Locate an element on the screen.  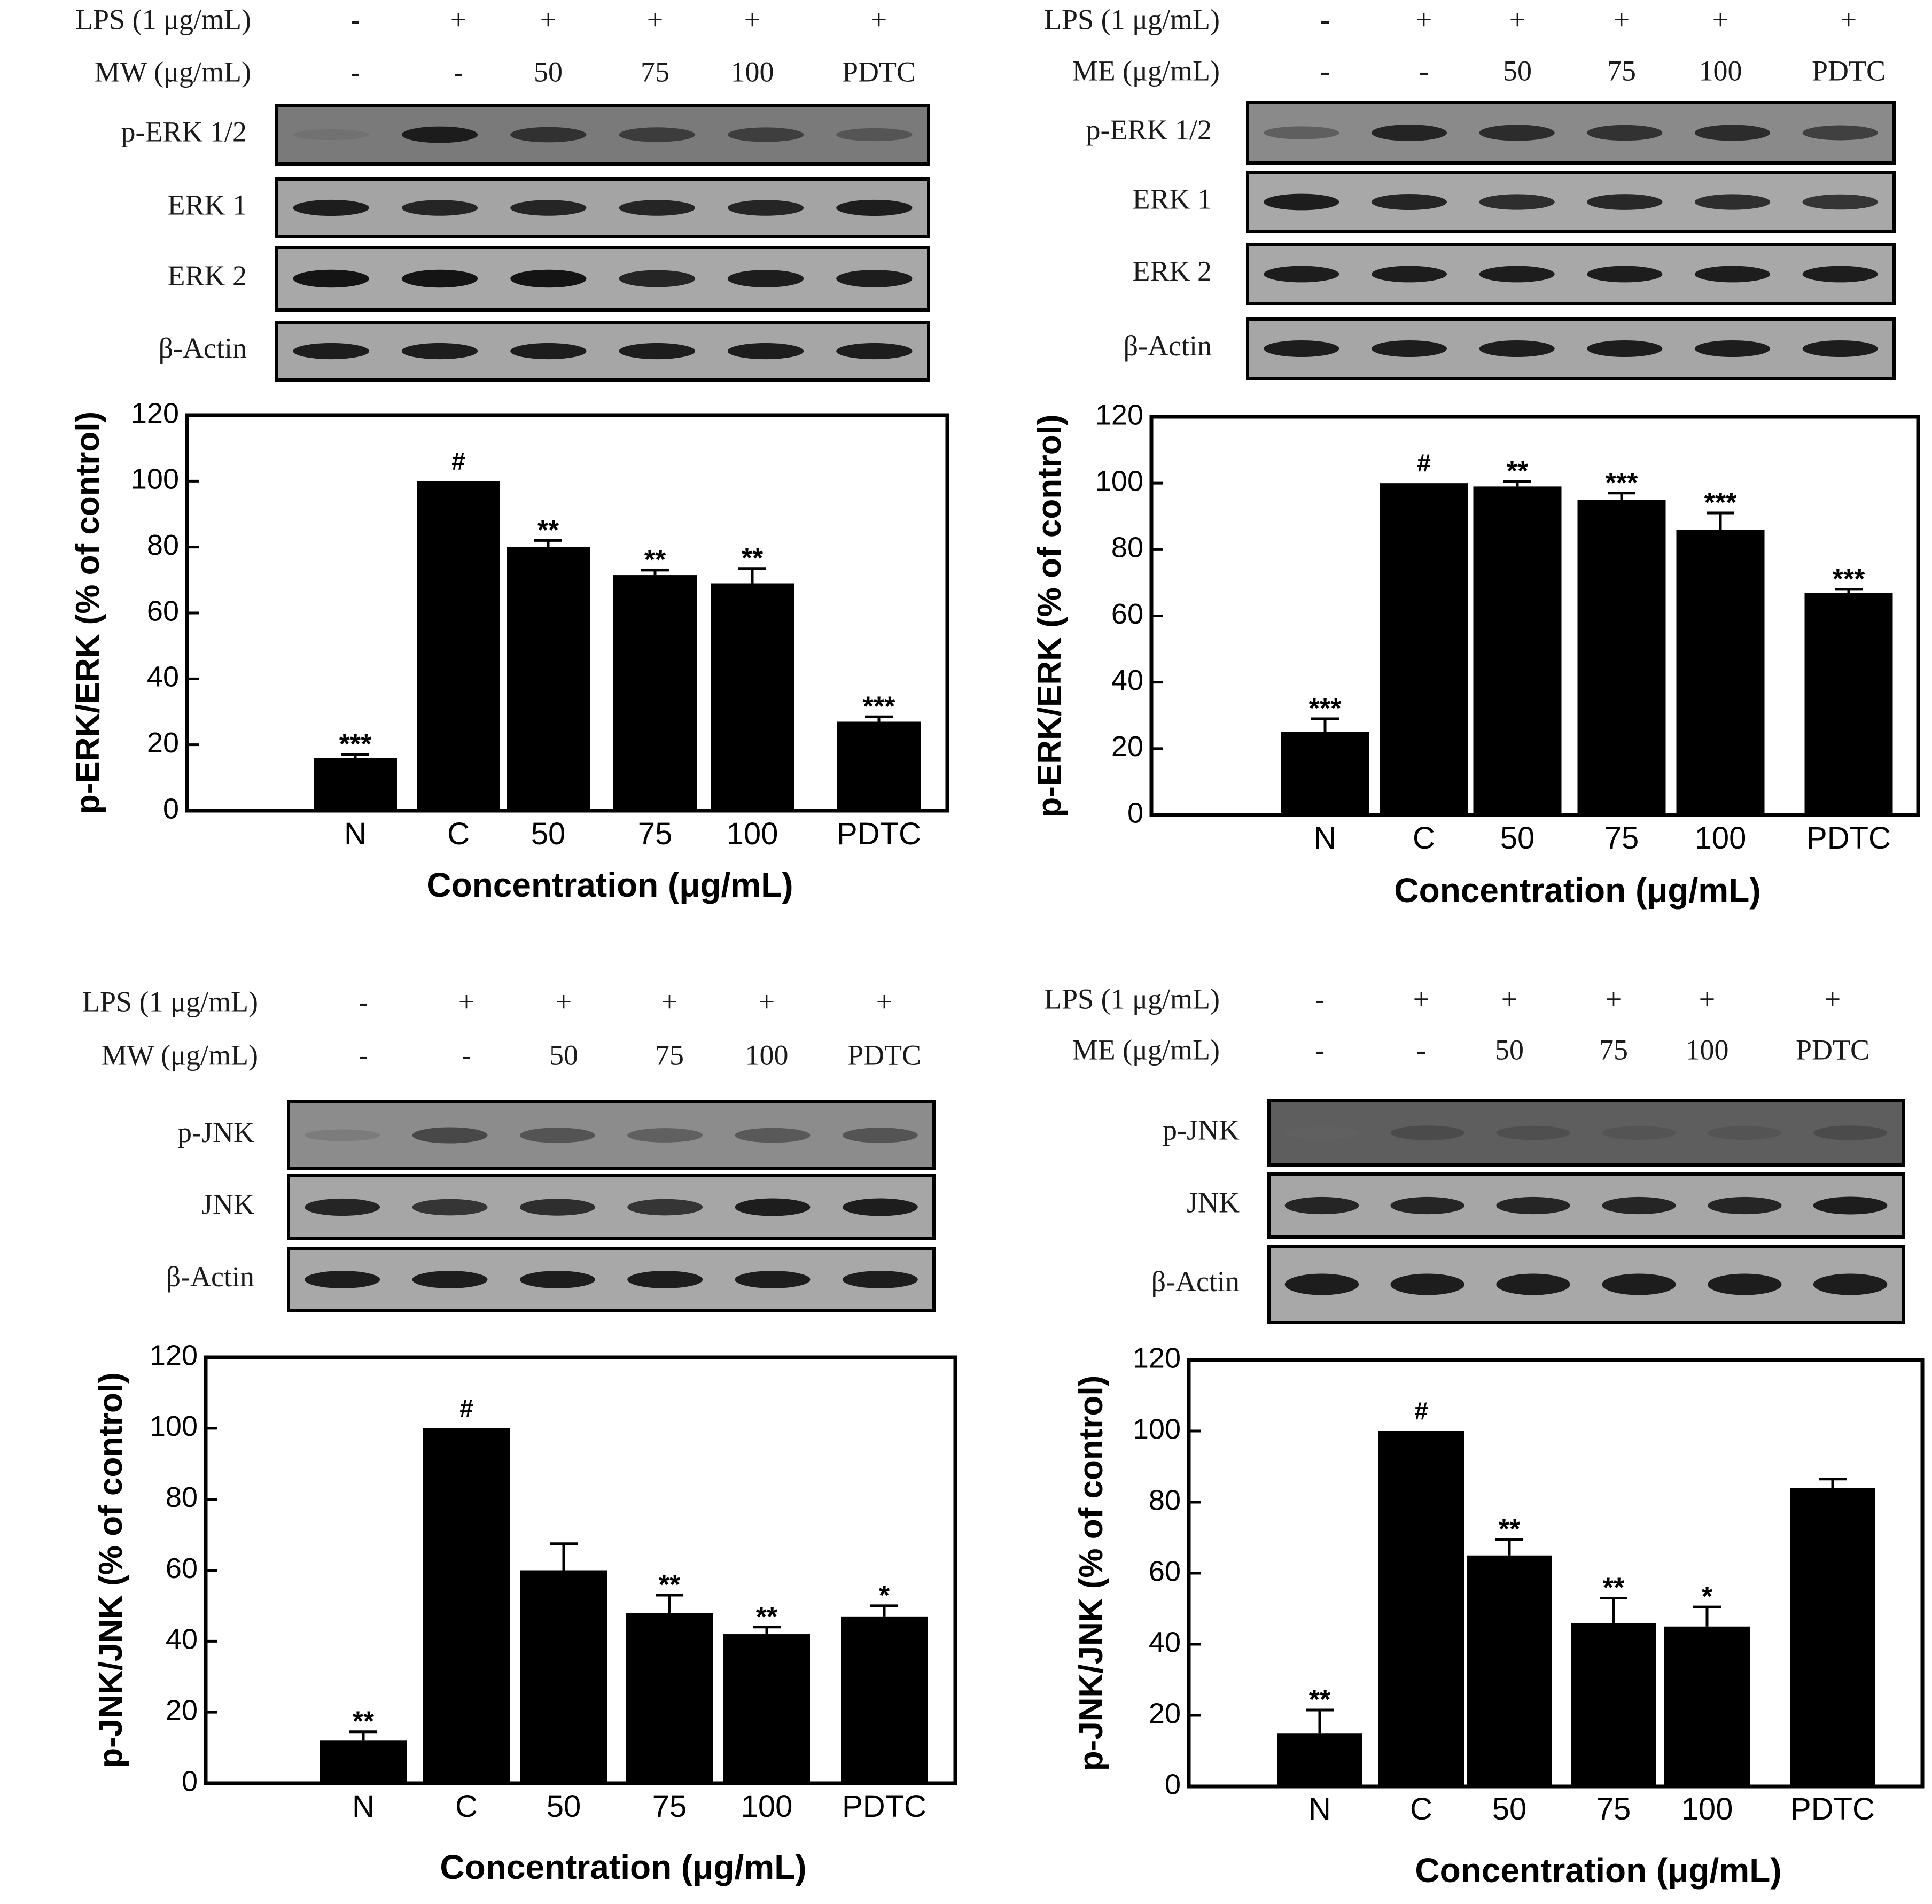
x-tick-label: 75 is located at coordinates (1613, 1809).